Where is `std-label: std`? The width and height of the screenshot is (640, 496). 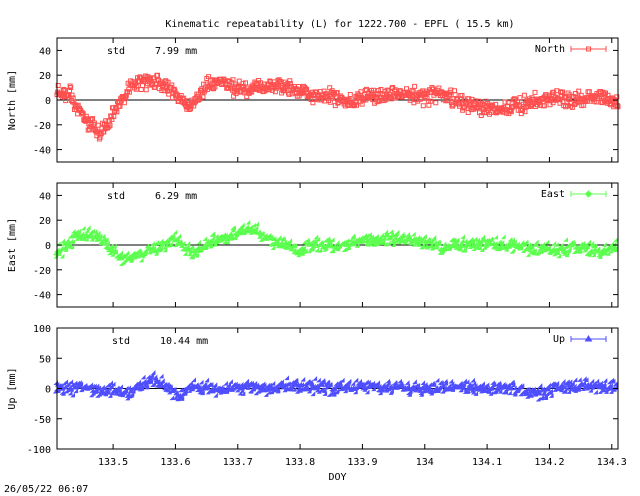 std-label: std is located at coordinates (116, 196).